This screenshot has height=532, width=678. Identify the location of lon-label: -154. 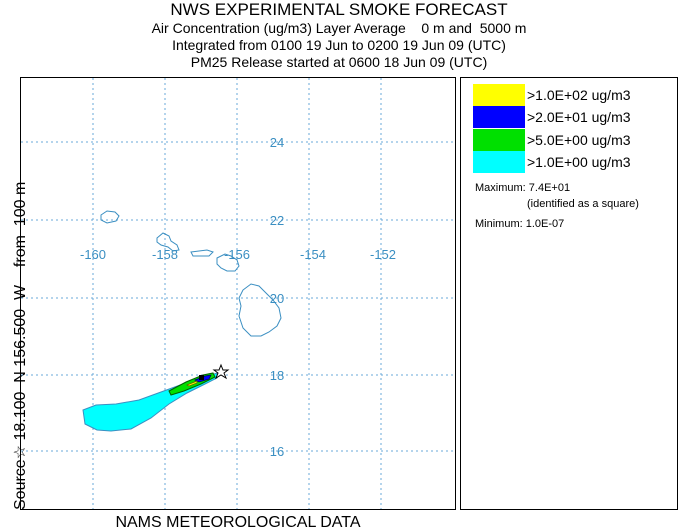
(313, 254).